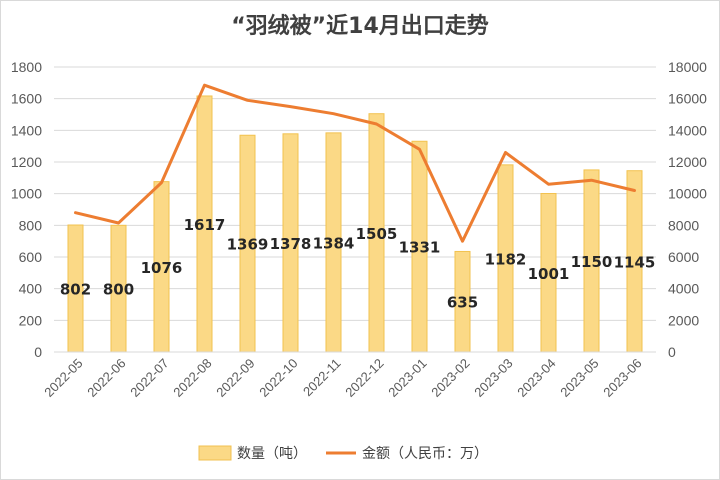  What do you see at coordinates (687, 67) in the screenshot?
I see `y-right-tick-label: 18000` at bounding box center [687, 67].